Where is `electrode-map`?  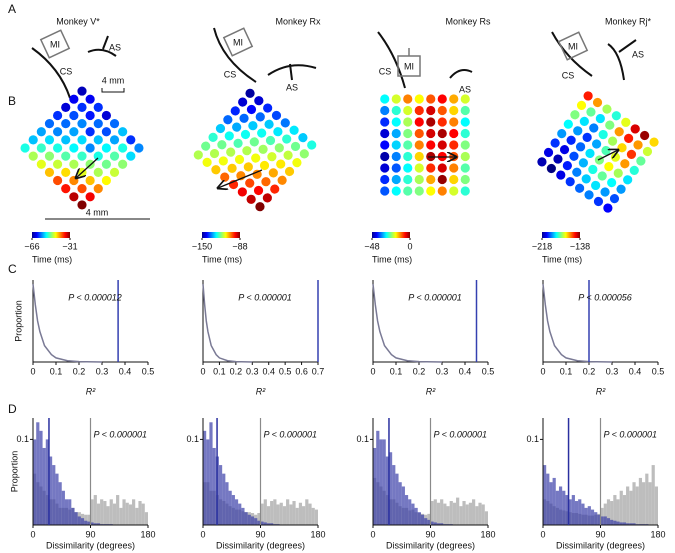
electrode-map is located at coordinates (82, 148).